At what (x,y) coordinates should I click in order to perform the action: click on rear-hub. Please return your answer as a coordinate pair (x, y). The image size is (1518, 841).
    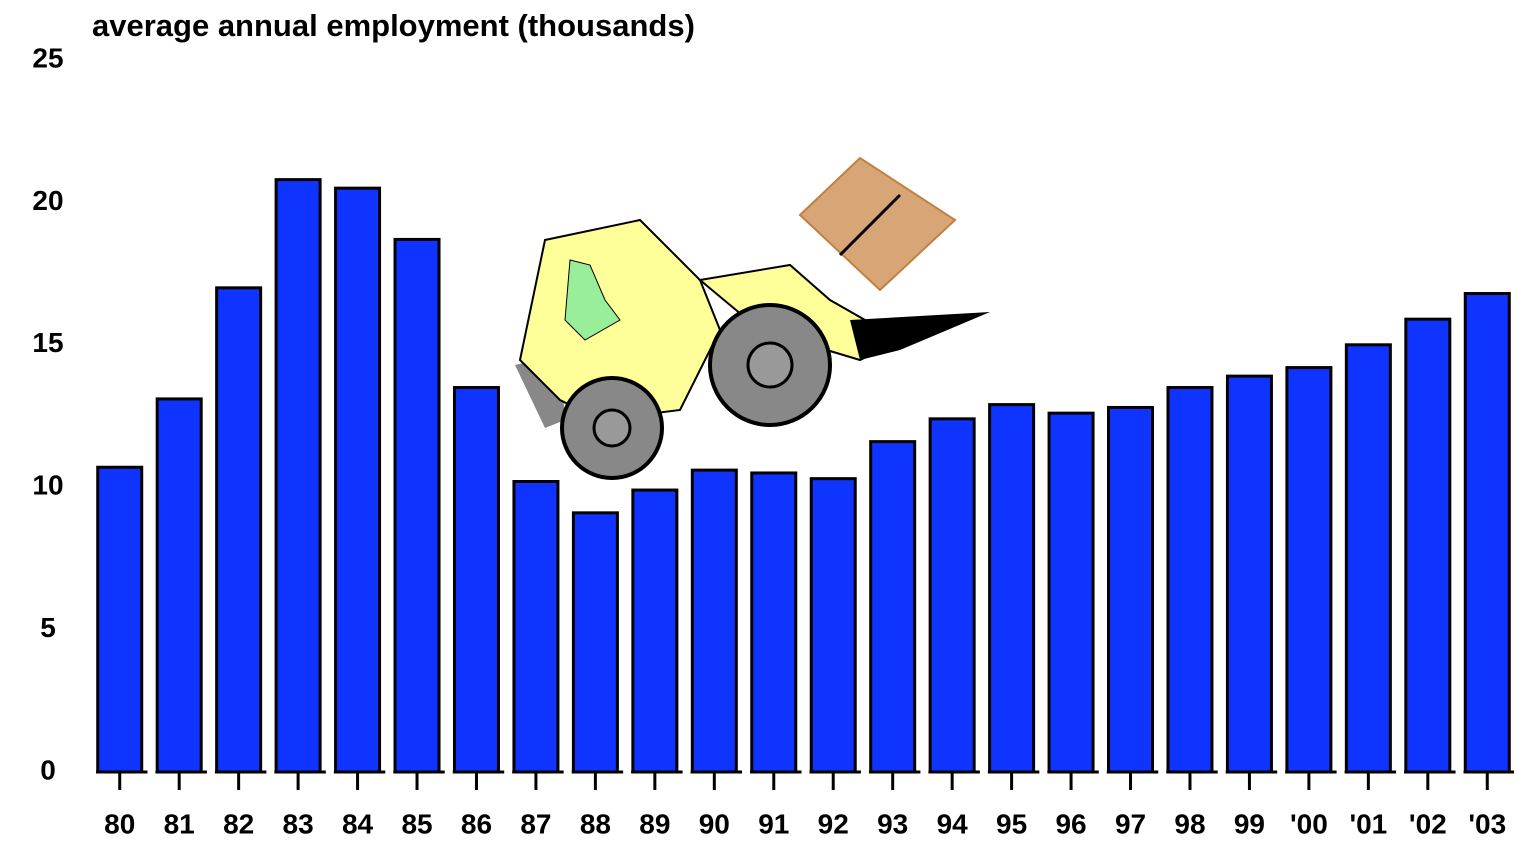
    Looking at the image, I should click on (770, 365).